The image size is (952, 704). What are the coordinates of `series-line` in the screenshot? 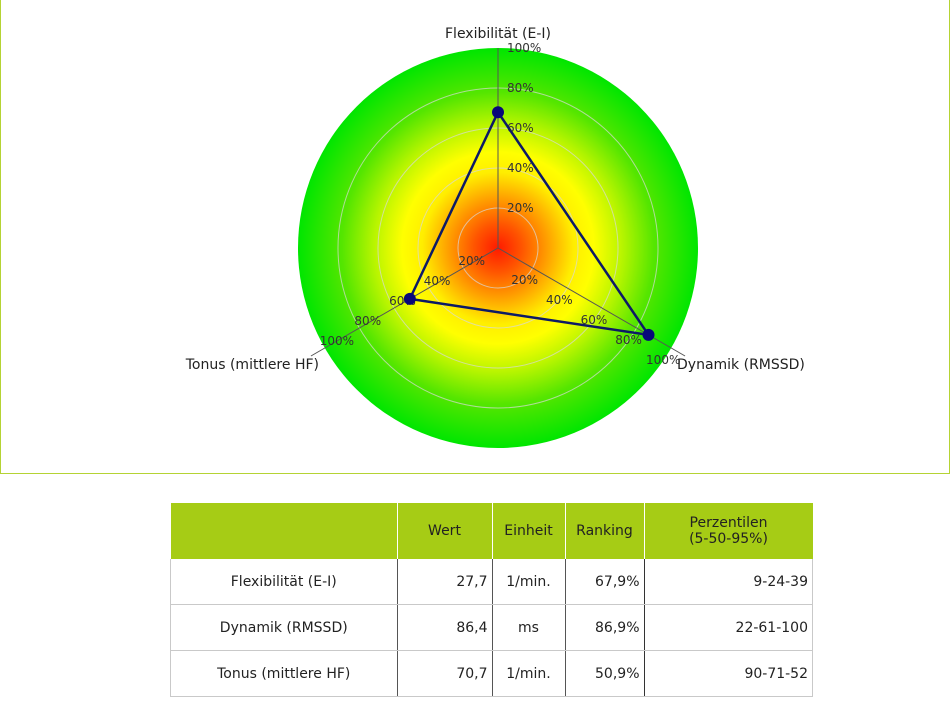 It's located at (529, 223).